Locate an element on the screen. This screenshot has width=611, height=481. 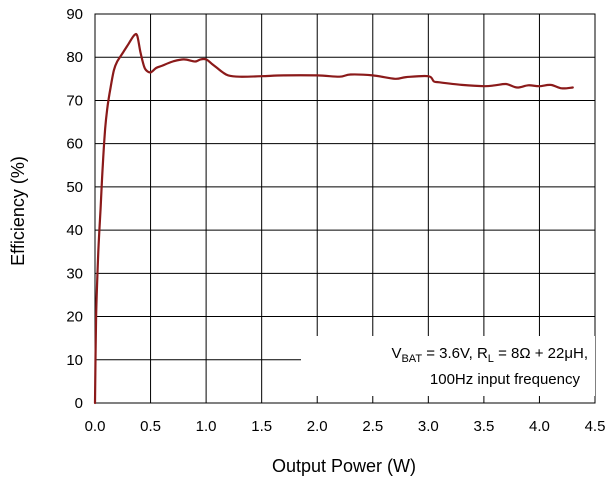
x-axis-label: Output Power (W) is located at coordinates (344, 466).